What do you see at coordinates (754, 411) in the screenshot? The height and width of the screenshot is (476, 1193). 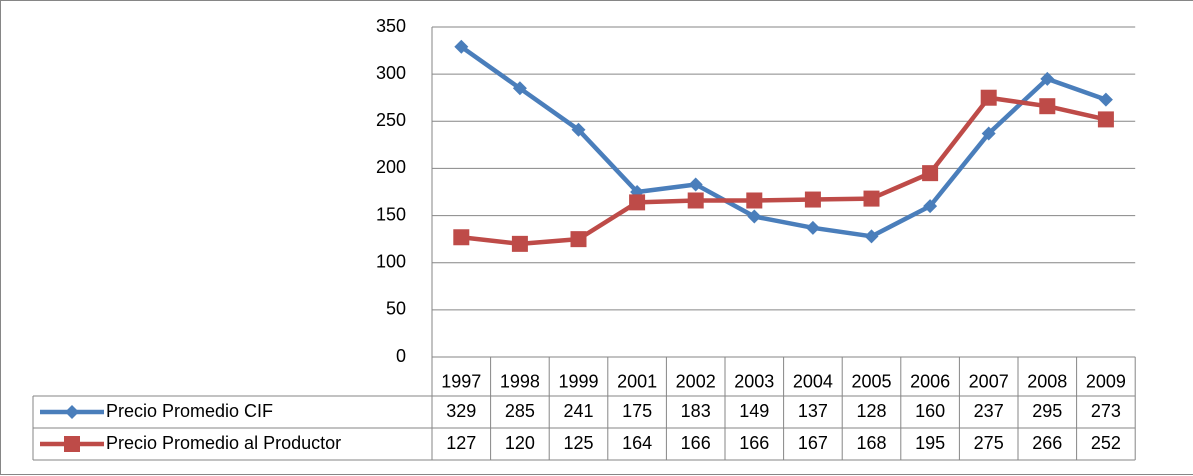 I see `table-value: 149` at bounding box center [754, 411].